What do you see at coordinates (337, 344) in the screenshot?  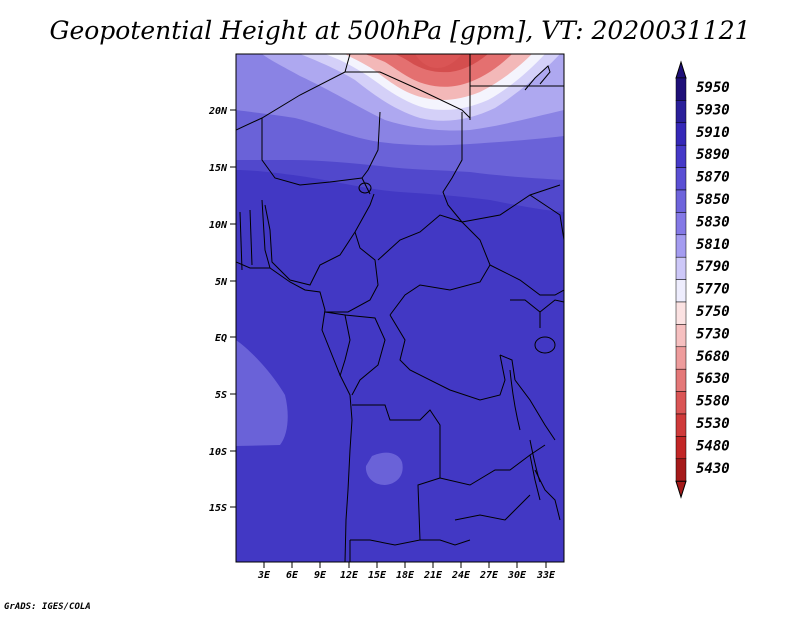 I see `border-gabon` at bounding box center [337, 344].